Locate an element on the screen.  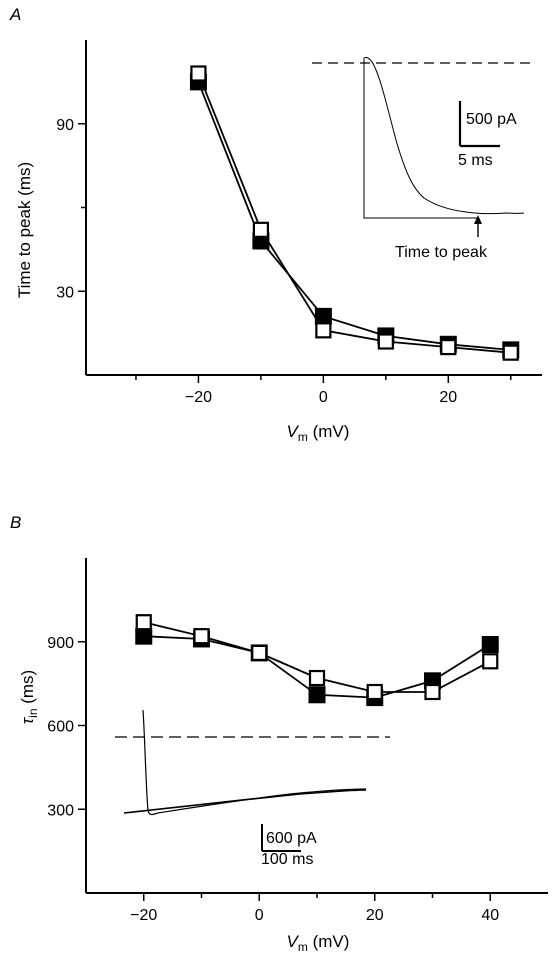
y-tick-label: 600 is located at coordinates (60, 727).